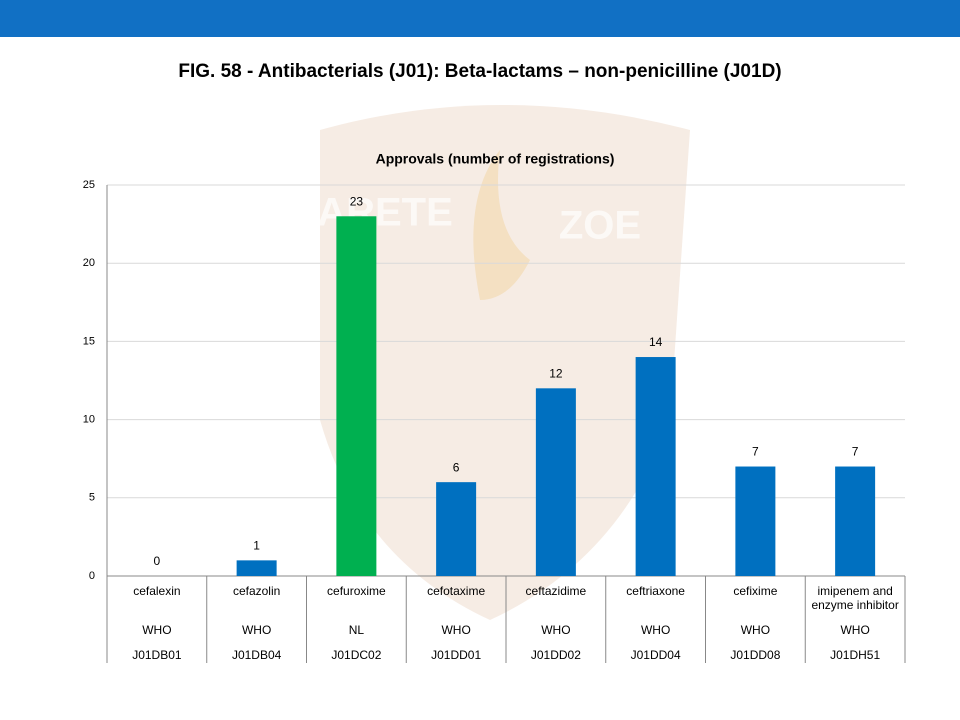 The width and height of the screenshot is (960, 720). What do you see at coordinates (501, 225) in the screenshot?
I see `watermark-flame` at bounding box center [501, 225].